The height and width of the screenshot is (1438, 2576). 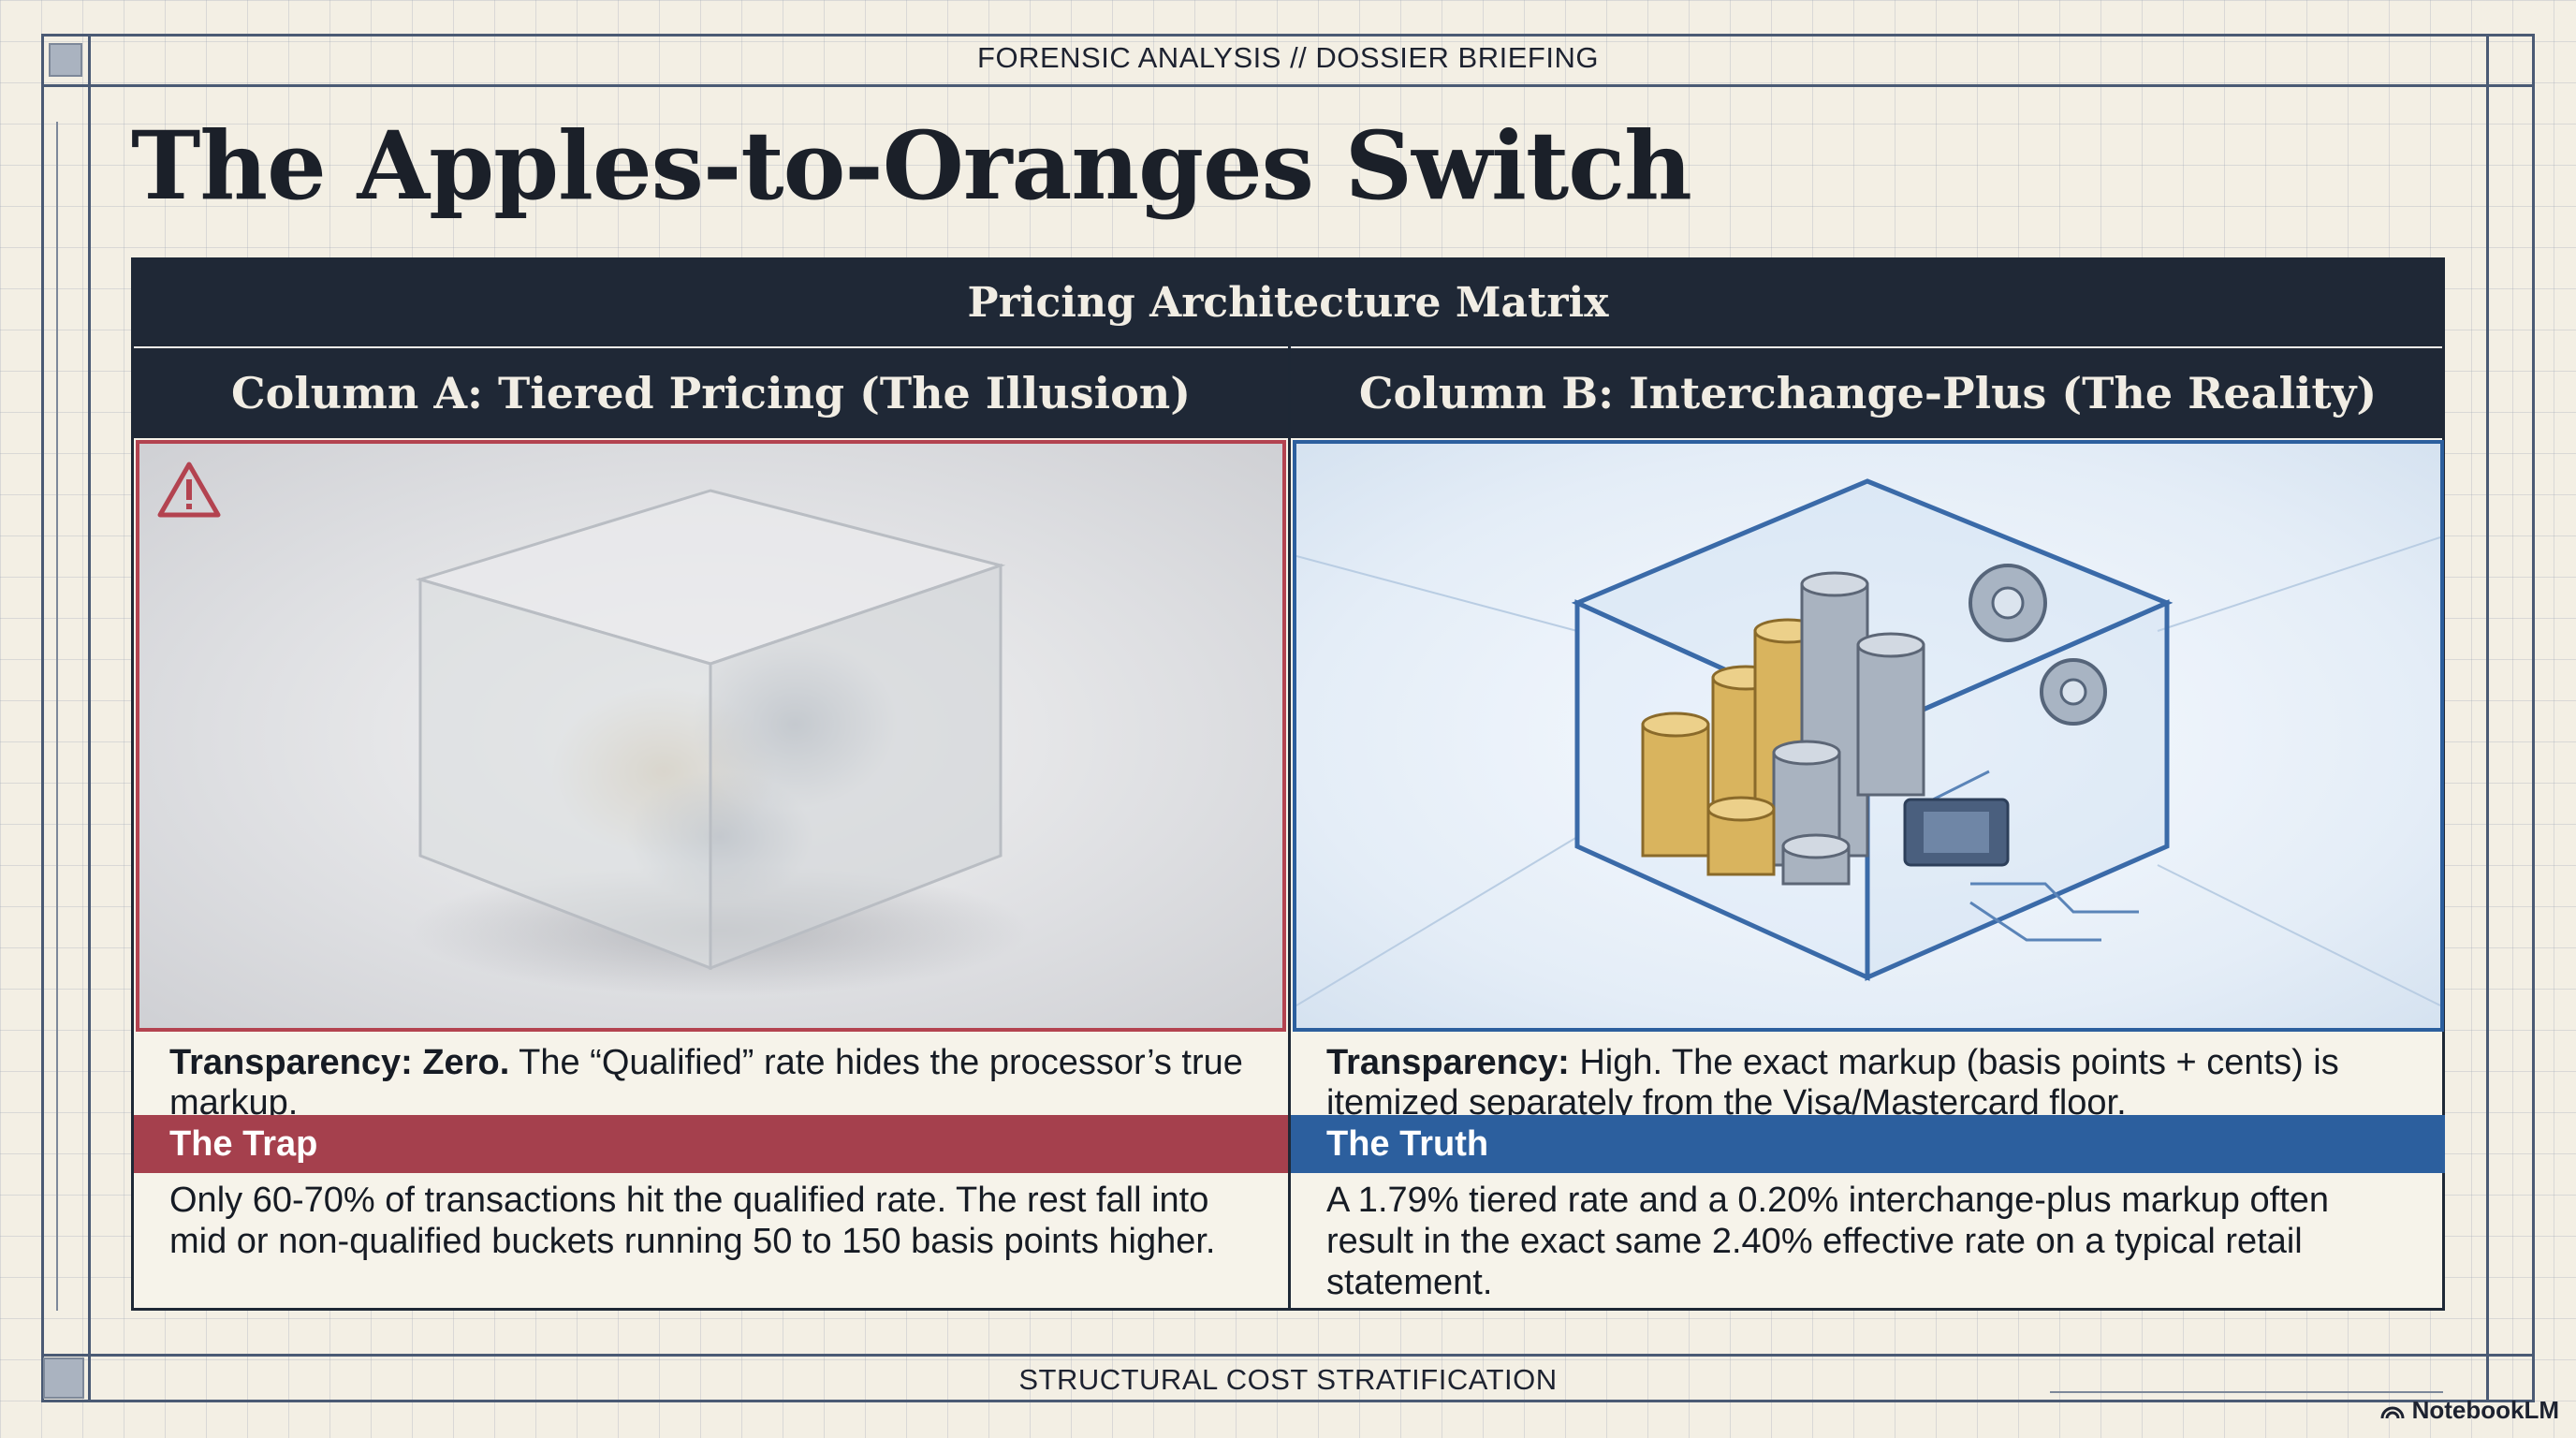 I want to click on notebooklm-badge: NotebookLM, so click(x=2469, y=1410).